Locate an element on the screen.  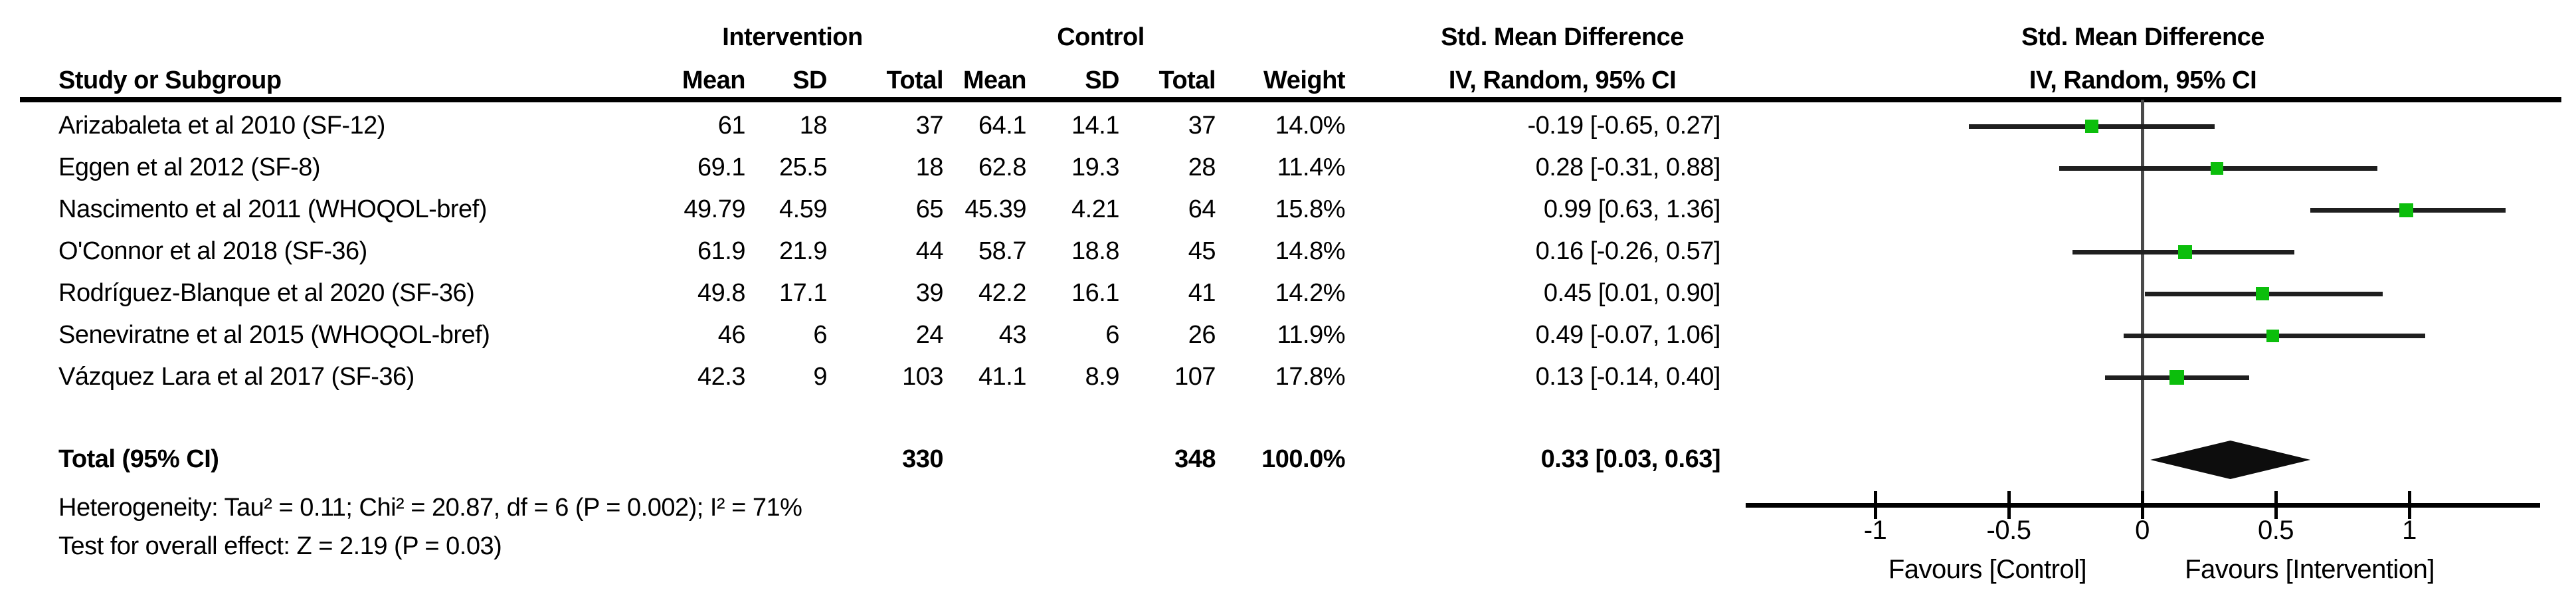
int-mean: 61 is located at coordinates (731, 126).